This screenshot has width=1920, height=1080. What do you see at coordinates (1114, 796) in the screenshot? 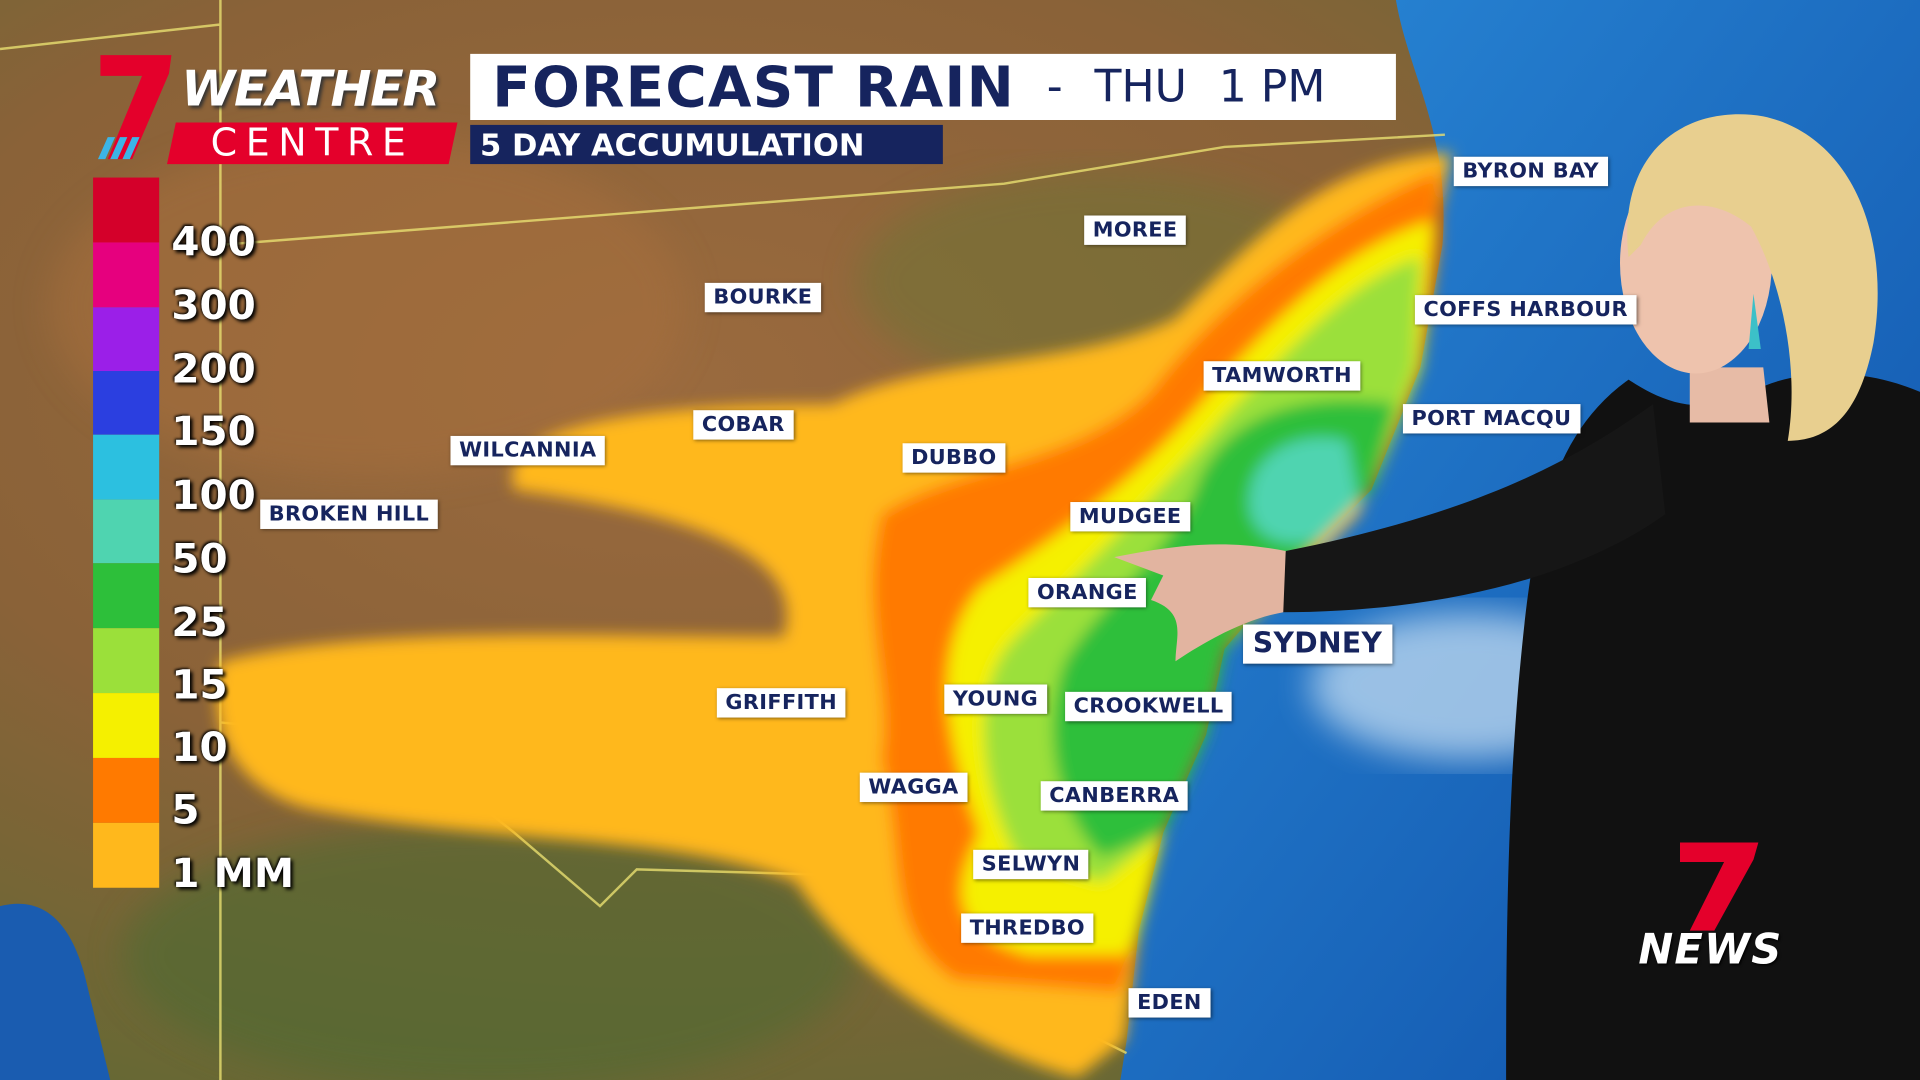
I see `place-label: CANBERRA` at bounding box center [1114, 796].